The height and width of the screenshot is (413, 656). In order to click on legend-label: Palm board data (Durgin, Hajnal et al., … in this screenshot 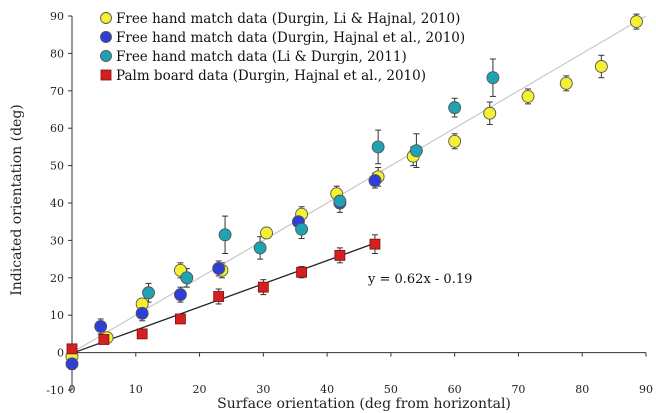, I will do `click(271, 76)`.